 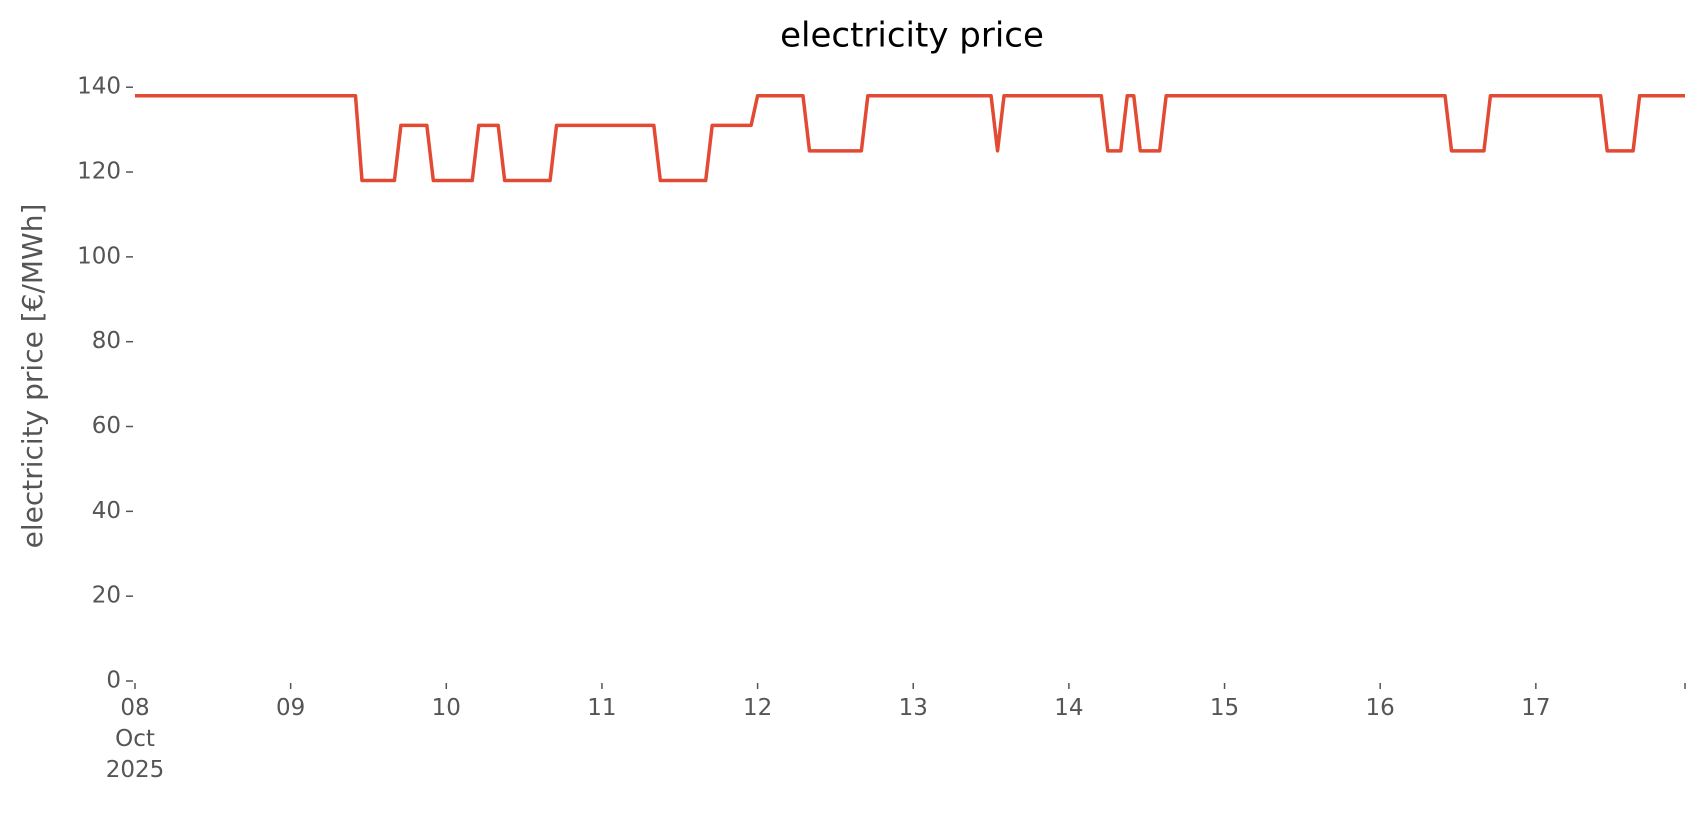 I want to click on chart-title: electricity price, so click(x=912, y=36).